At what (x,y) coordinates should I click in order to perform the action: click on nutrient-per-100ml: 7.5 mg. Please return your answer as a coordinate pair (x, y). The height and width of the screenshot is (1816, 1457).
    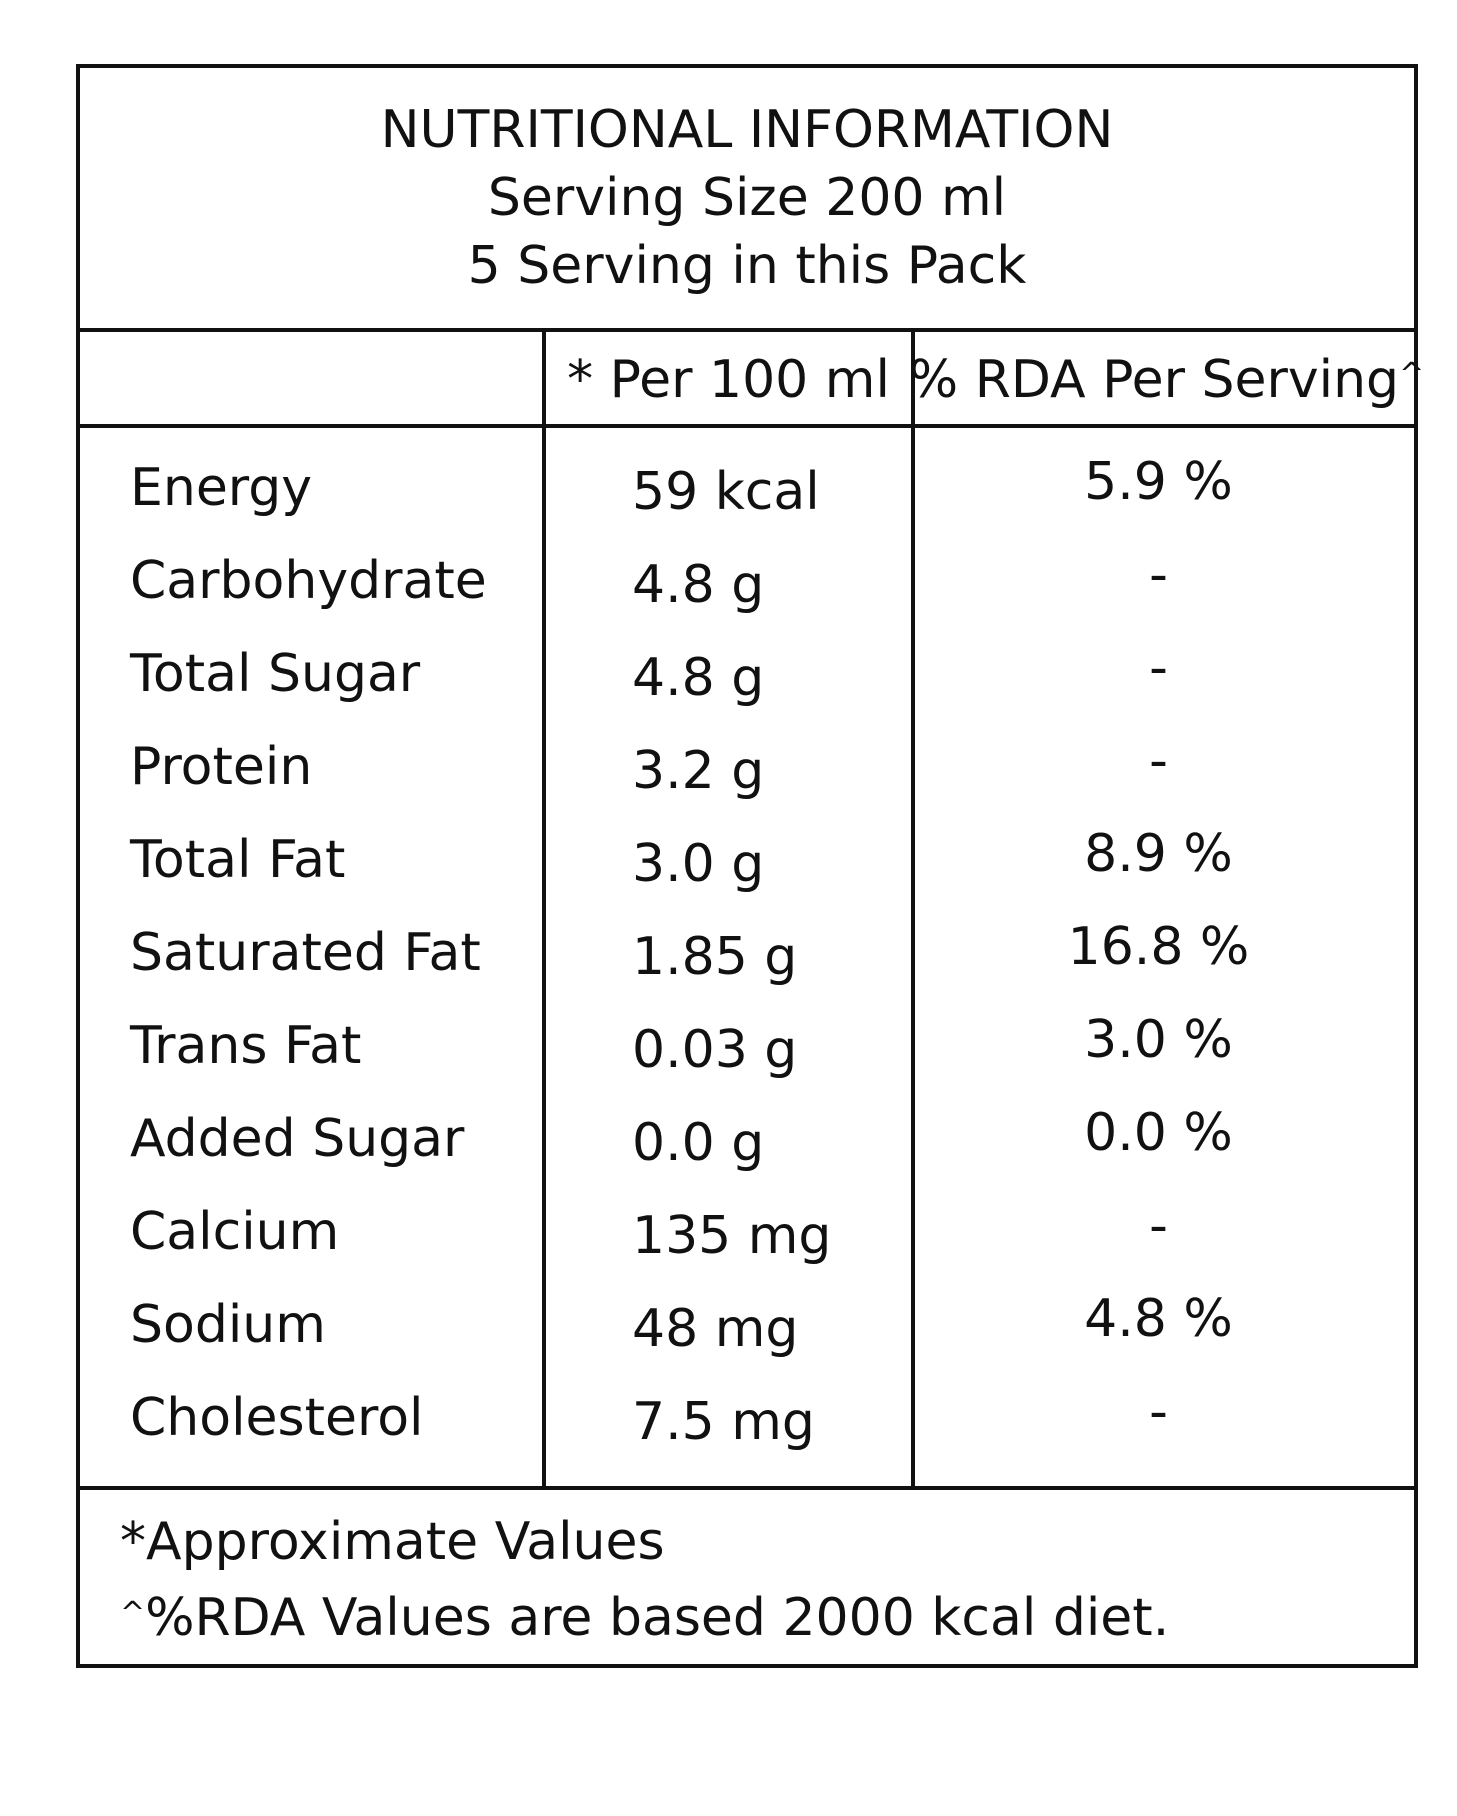
    Looking at the image, I should click on (723, 1422).